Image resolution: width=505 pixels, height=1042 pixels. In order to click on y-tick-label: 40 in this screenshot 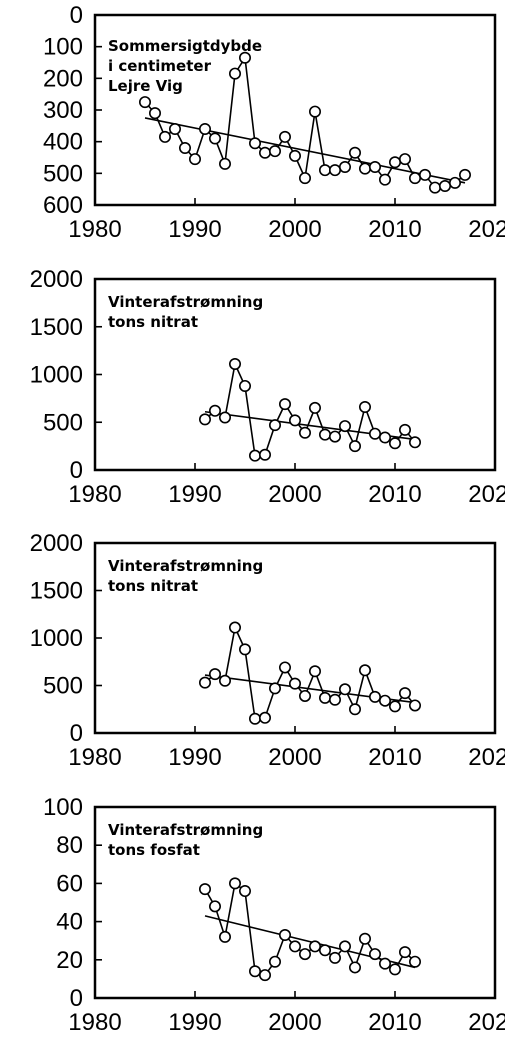, I will do `click(69, 922)`.